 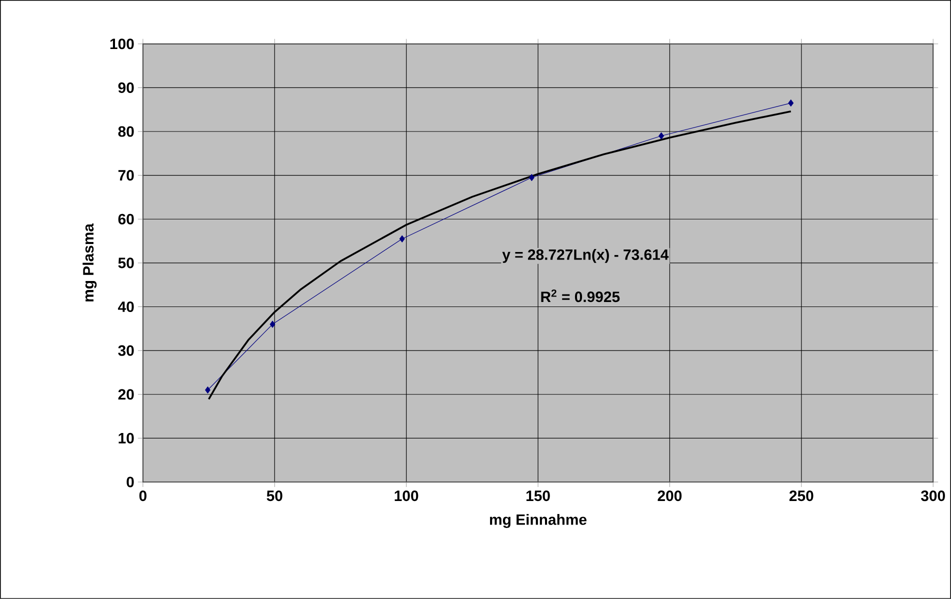 I want to click on y-tick-label: 30, so click(x=126, y=350).